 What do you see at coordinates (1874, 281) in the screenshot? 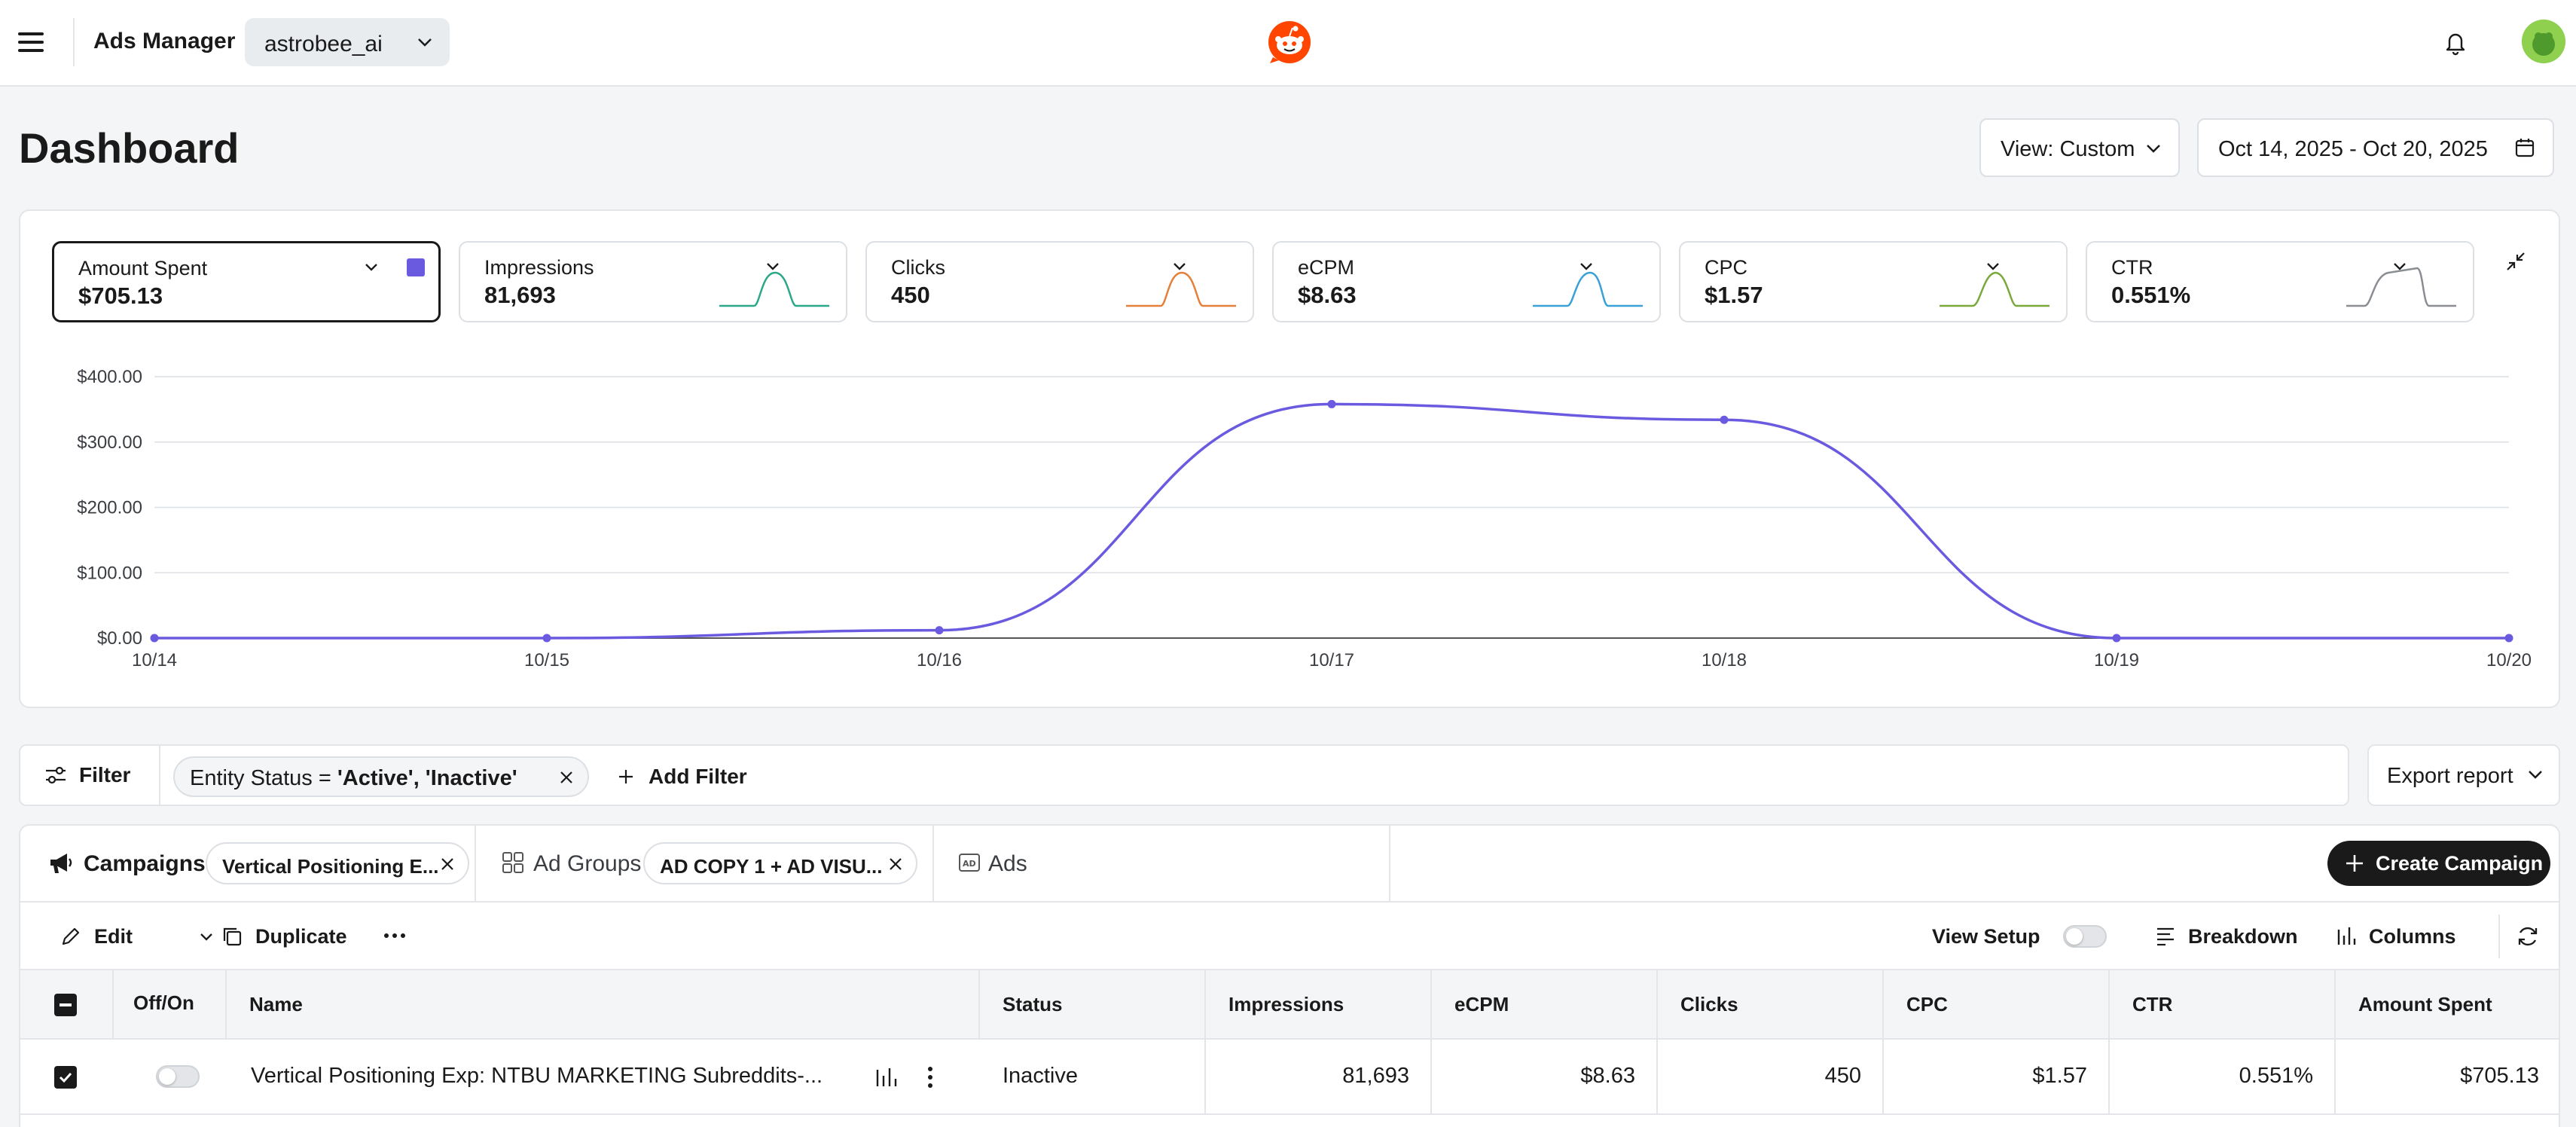
I see `metric-card-cpc: CPC $1.57` at bounding box center [1874, 281].